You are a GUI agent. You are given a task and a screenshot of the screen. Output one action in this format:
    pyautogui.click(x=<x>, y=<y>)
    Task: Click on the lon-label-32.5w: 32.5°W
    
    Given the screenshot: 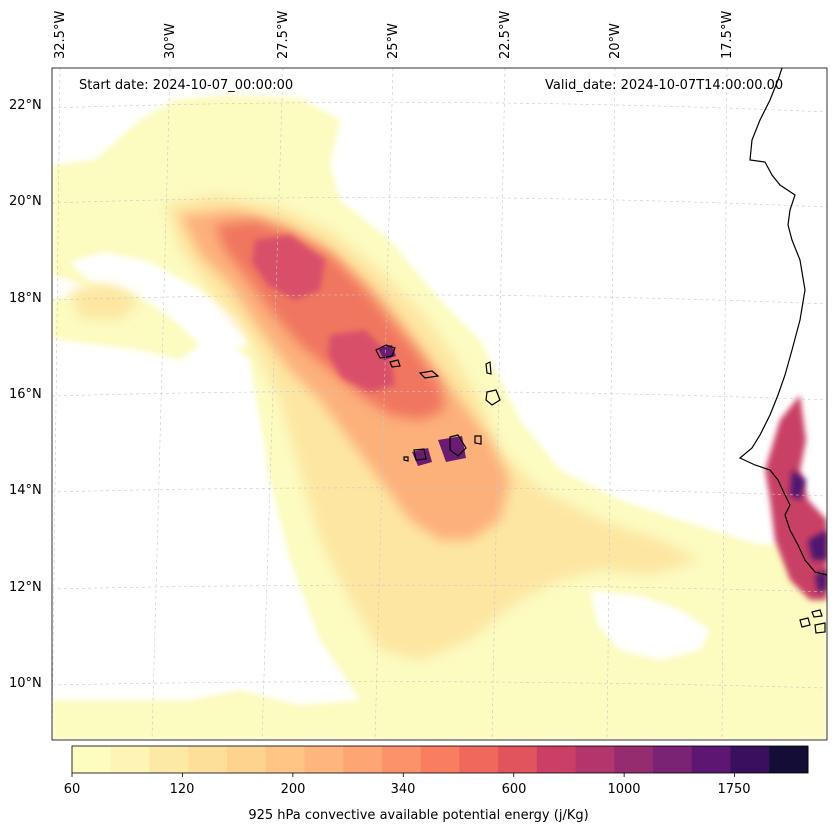 What is the action you would take?
    pyautogui.click(x=60, y=34)
    